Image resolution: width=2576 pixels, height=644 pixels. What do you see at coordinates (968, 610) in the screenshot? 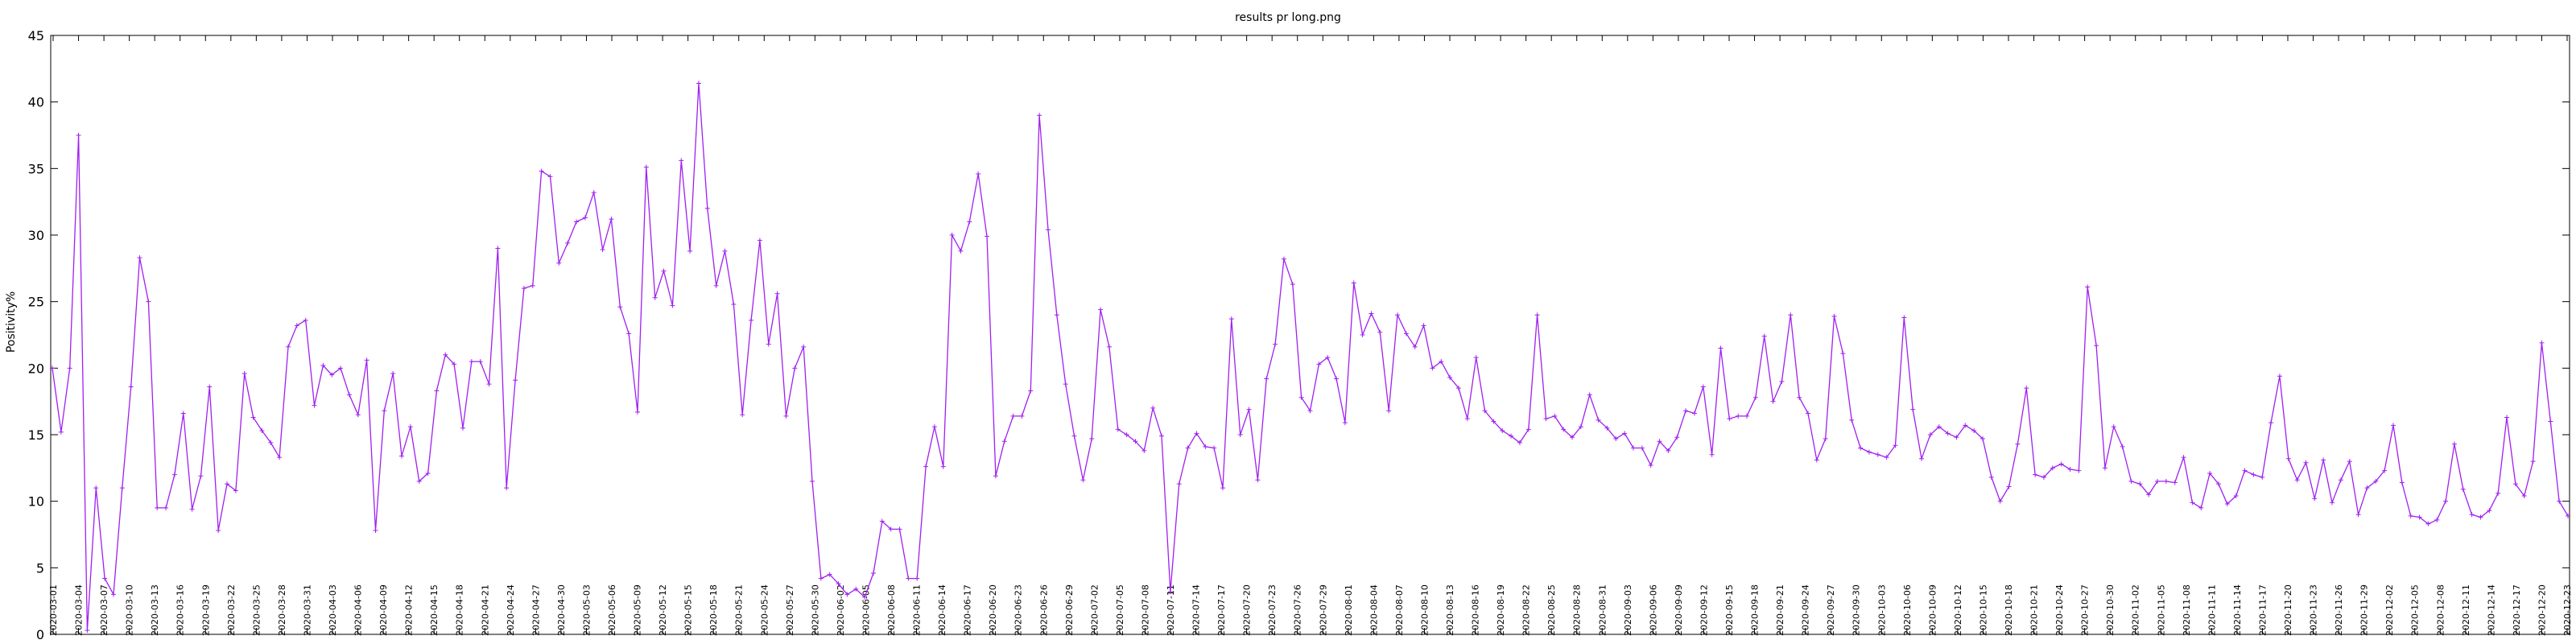
I see `x-tick-label-36: 2020-06-17` at bounding box center [968, 610].